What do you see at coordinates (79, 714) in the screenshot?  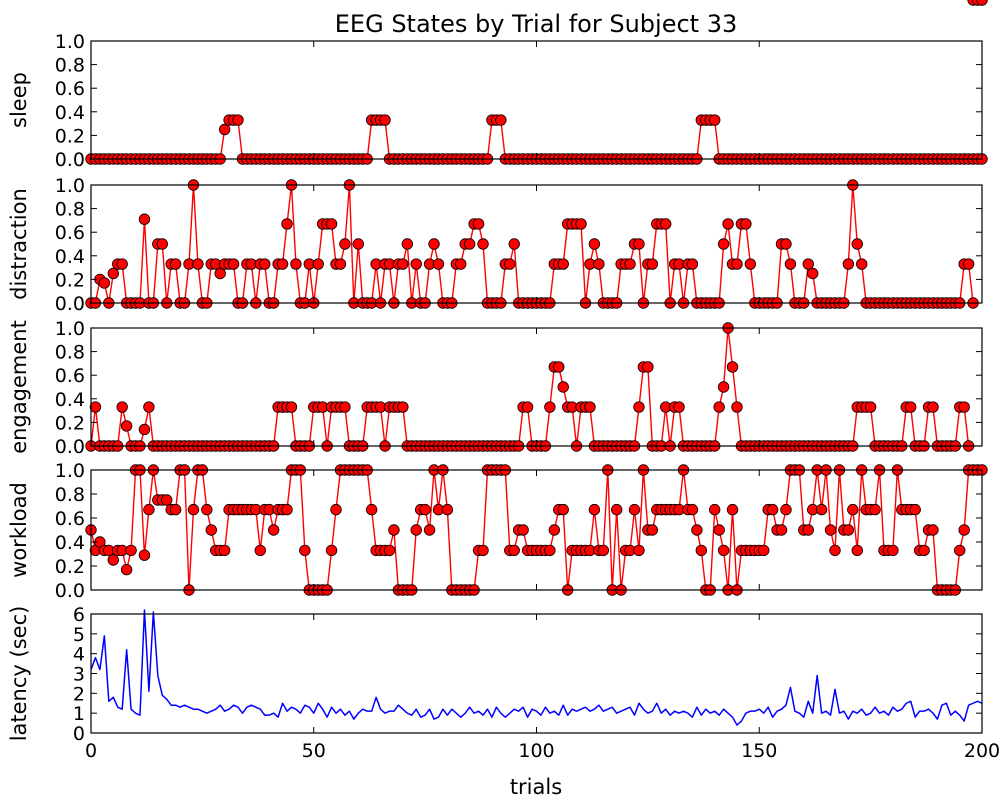 I see `y-tick-label: 1` at bounding box center [79, 714].